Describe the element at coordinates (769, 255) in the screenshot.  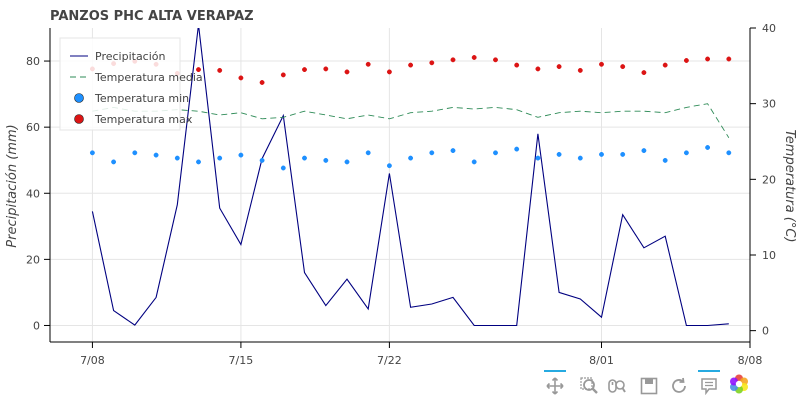
I see `y-right-tick-label: 10` at that location.